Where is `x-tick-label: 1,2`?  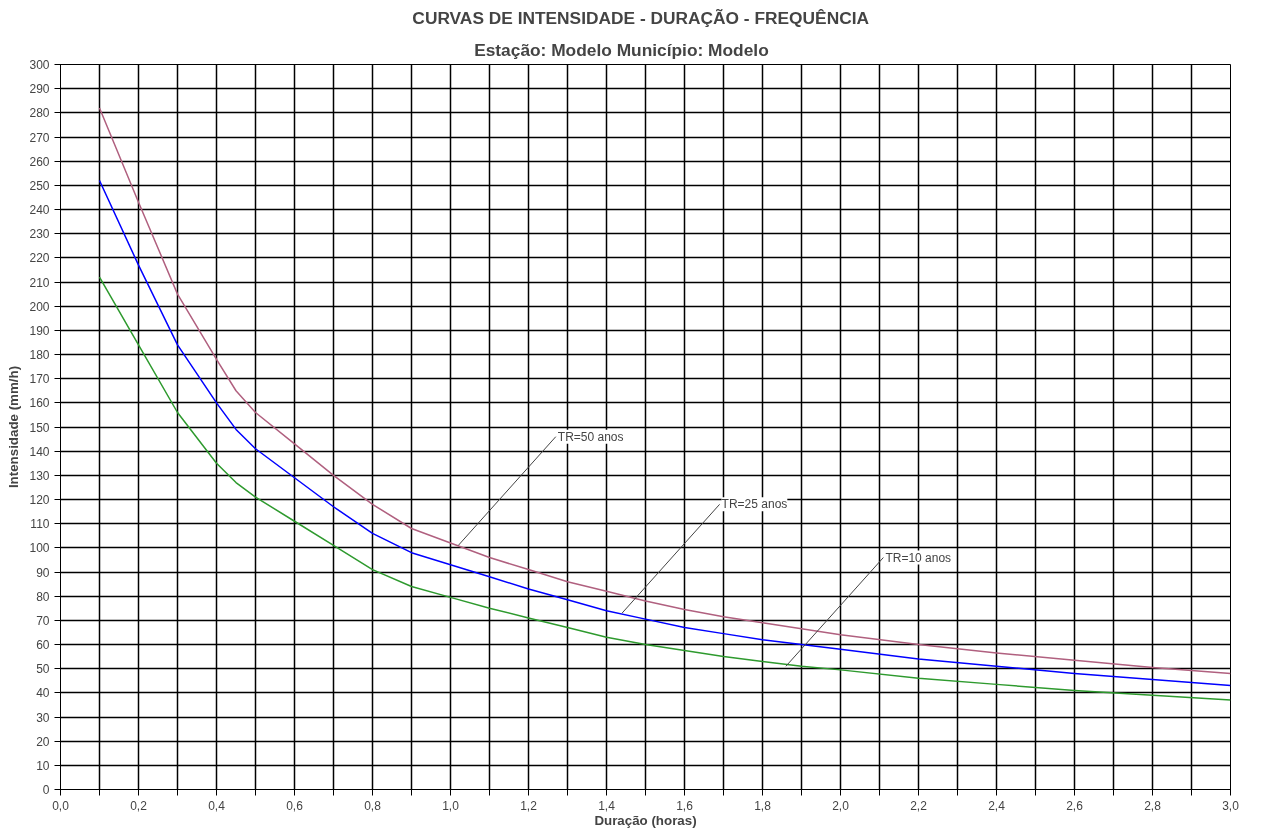 x-tick-label: 1,2 is located at coordinates (529, 805).